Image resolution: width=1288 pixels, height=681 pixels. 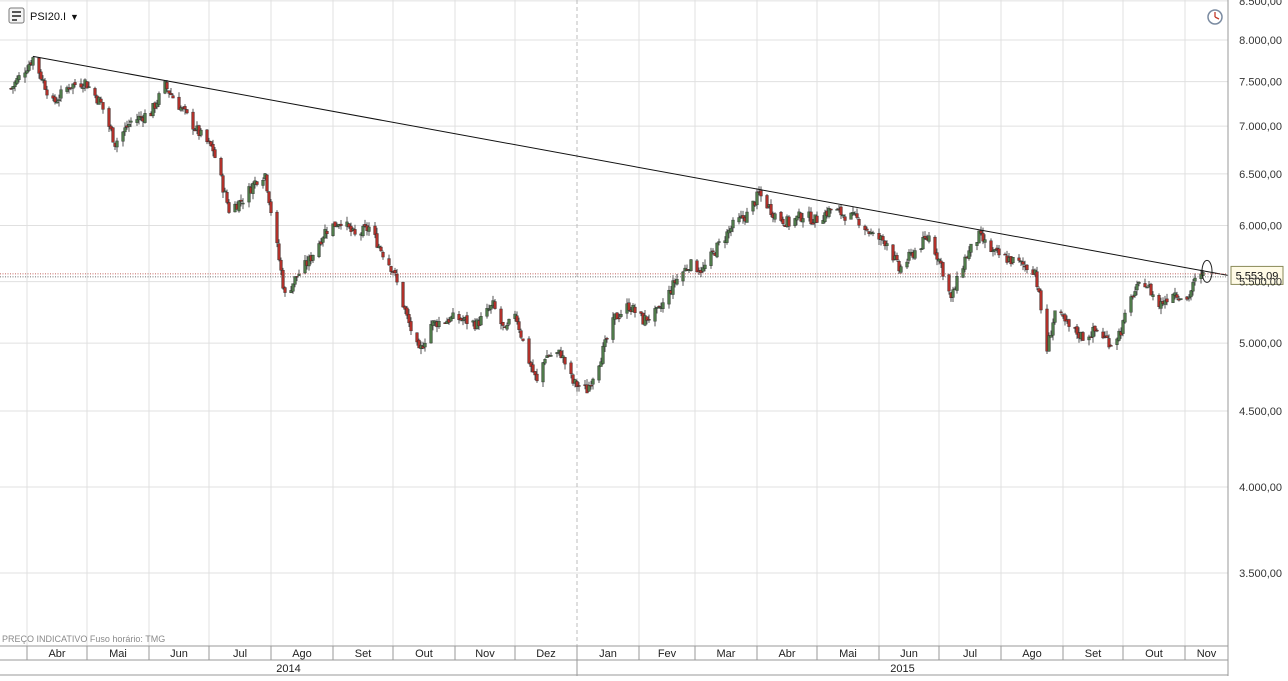 What do you see at coordinates (16, 15) in the screenshot?
I see `chart-menu-icon` at bounding box center [16, 15].